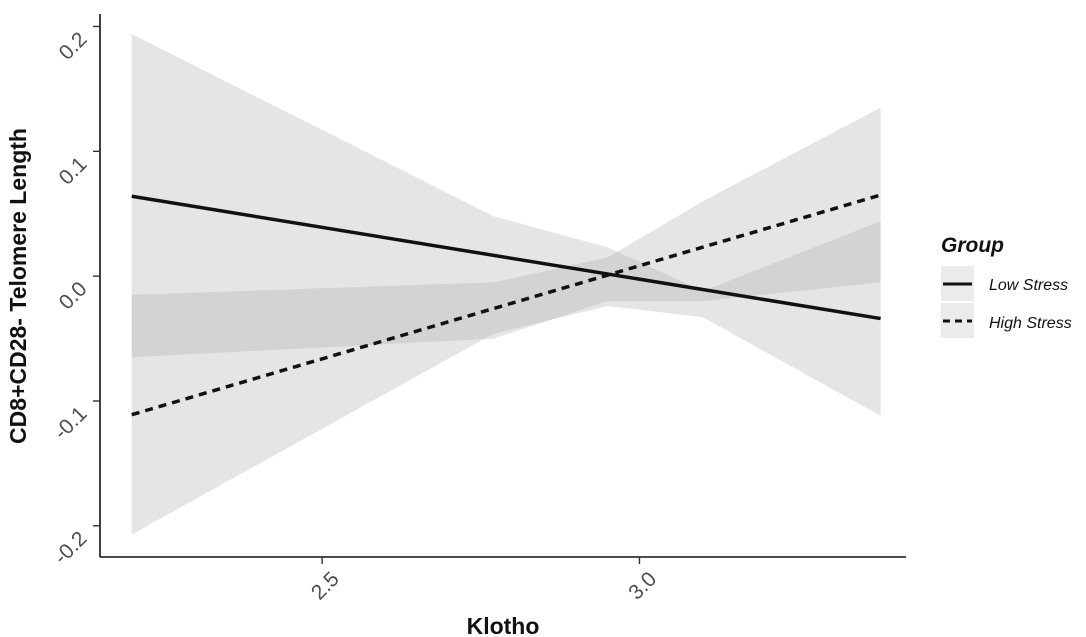  Describe the element at coordinates (972, 245) in the screenshot. I see `legend-title: Group` at that location.